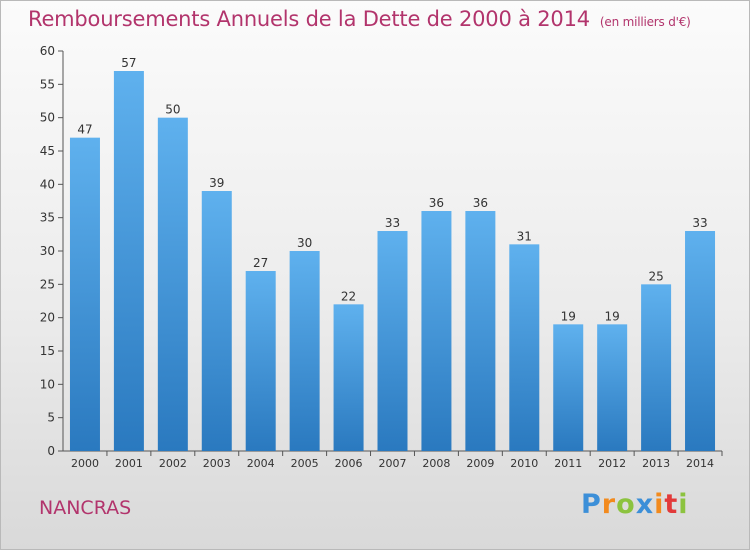  I want to click on x-tick-label: 2010, so click(524, 463).